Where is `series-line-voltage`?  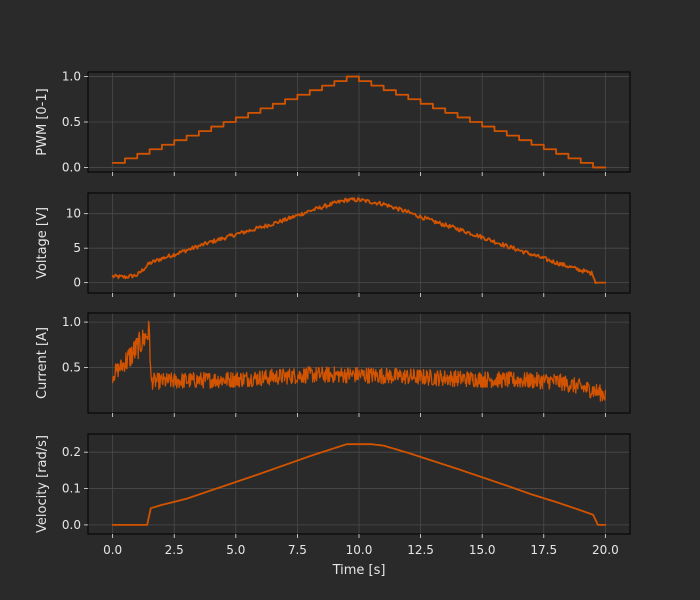
series-line-voltage is located at coordinates (359, 241).